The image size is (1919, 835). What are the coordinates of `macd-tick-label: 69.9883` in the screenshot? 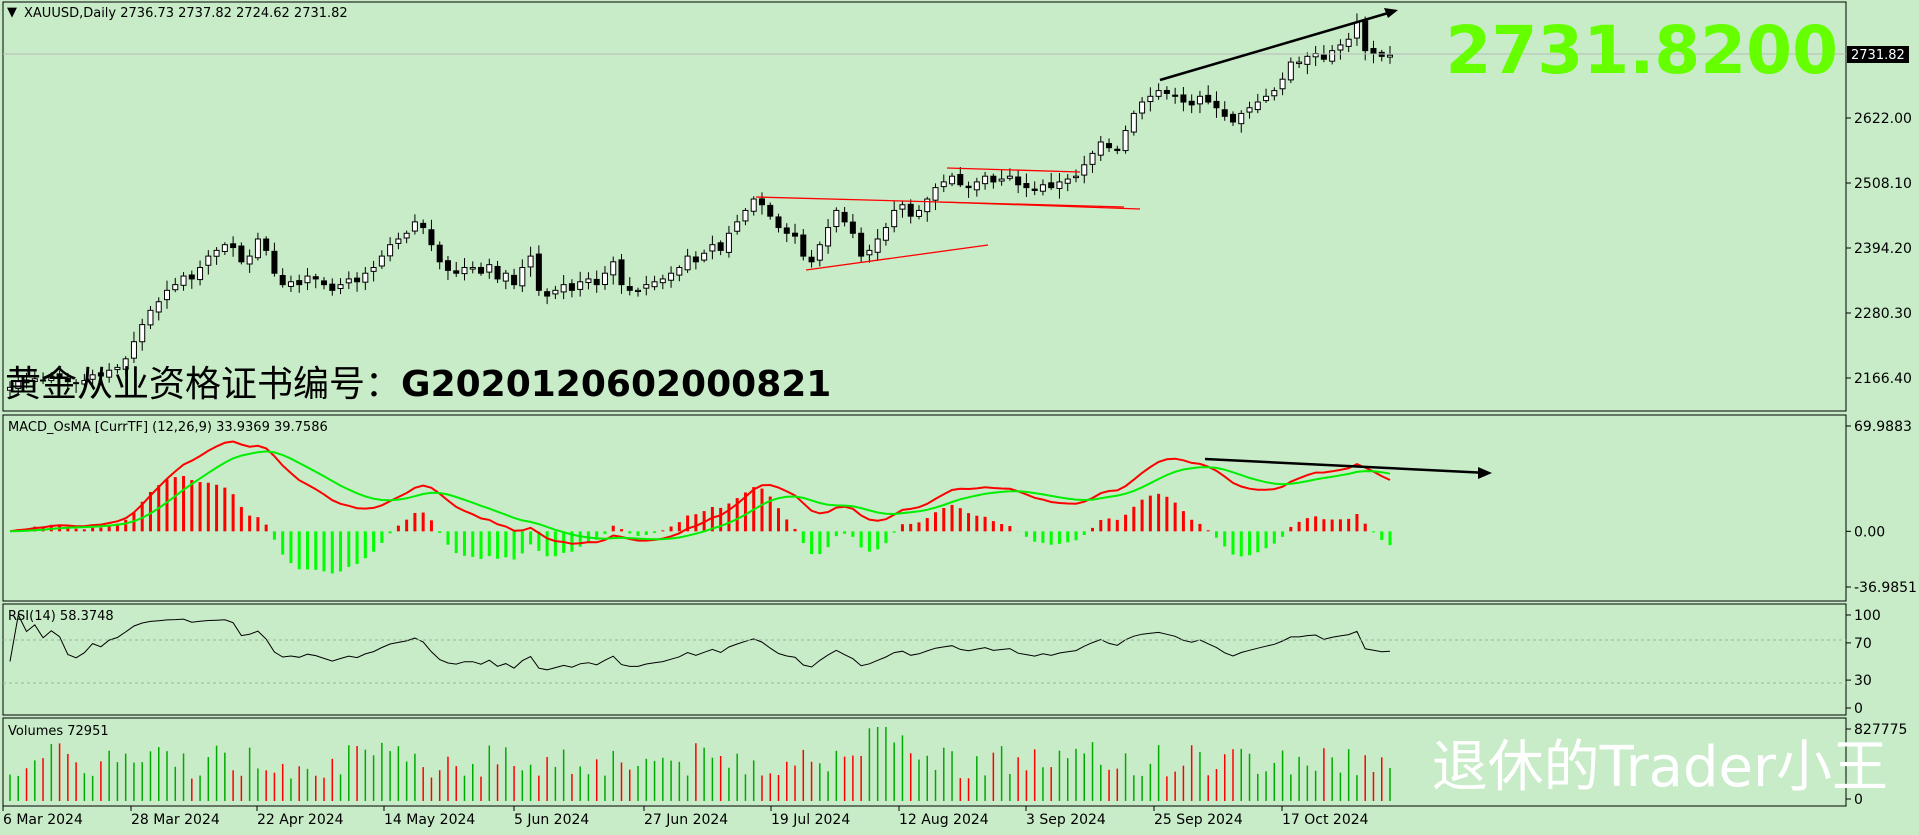 It's located at (1883, 427).